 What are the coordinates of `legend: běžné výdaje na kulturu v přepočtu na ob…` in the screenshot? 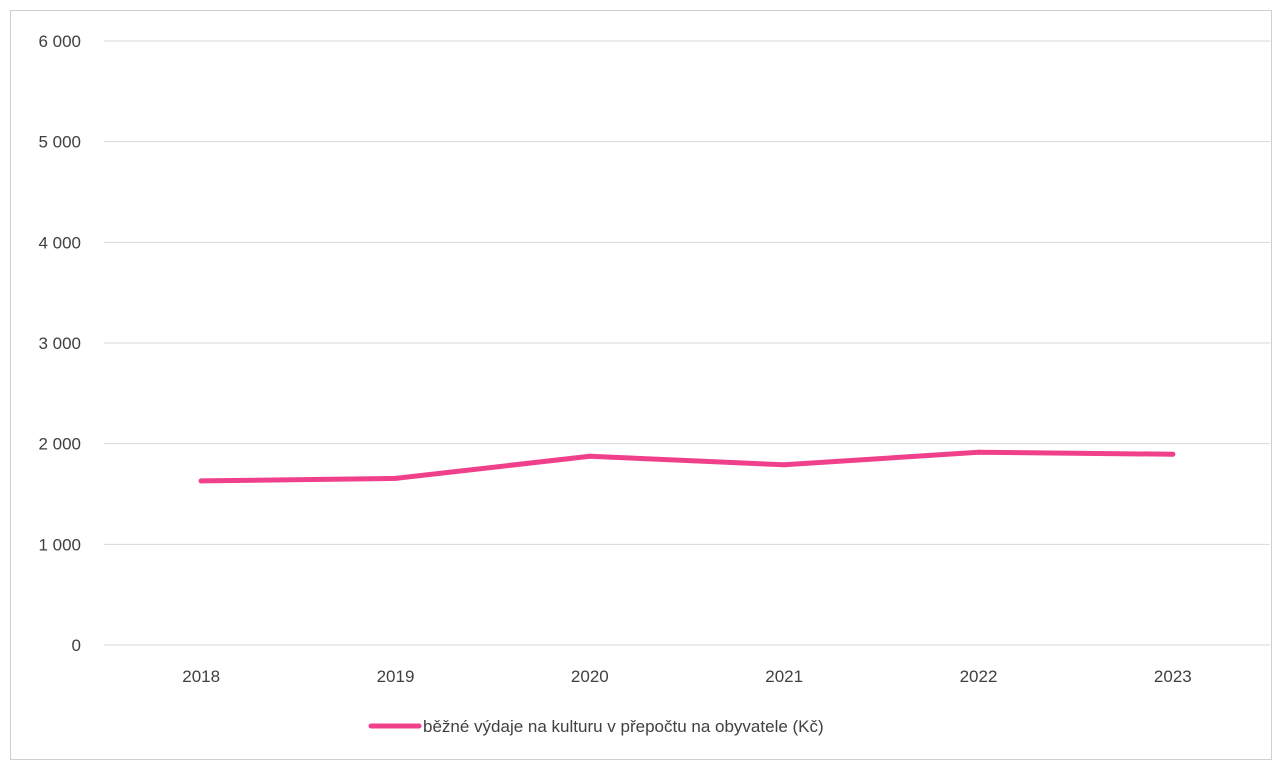 It's located at (596, 726).